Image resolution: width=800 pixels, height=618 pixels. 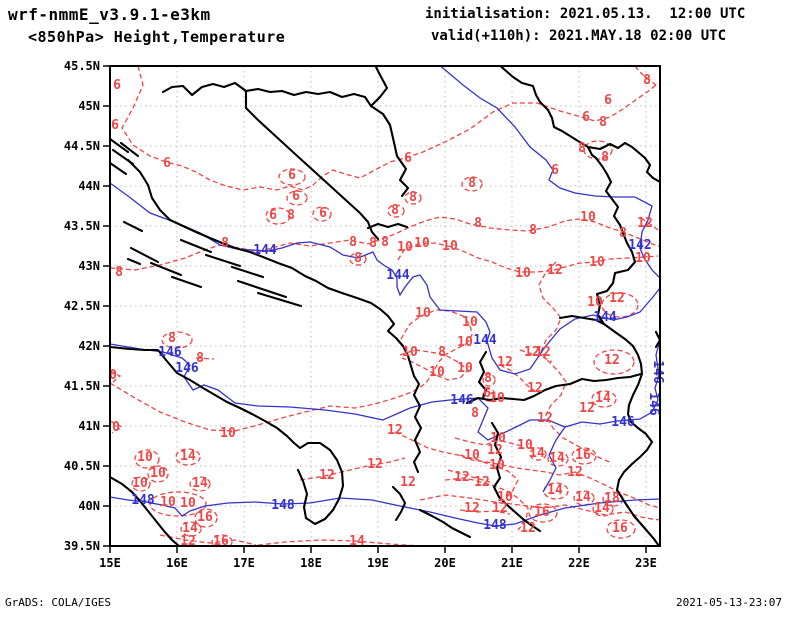 What do you see at coordinates (729, 602) in the screenshot?
I see `creation-timestamp: 2021-05-13-23:07` at bounding box center [729, 602].